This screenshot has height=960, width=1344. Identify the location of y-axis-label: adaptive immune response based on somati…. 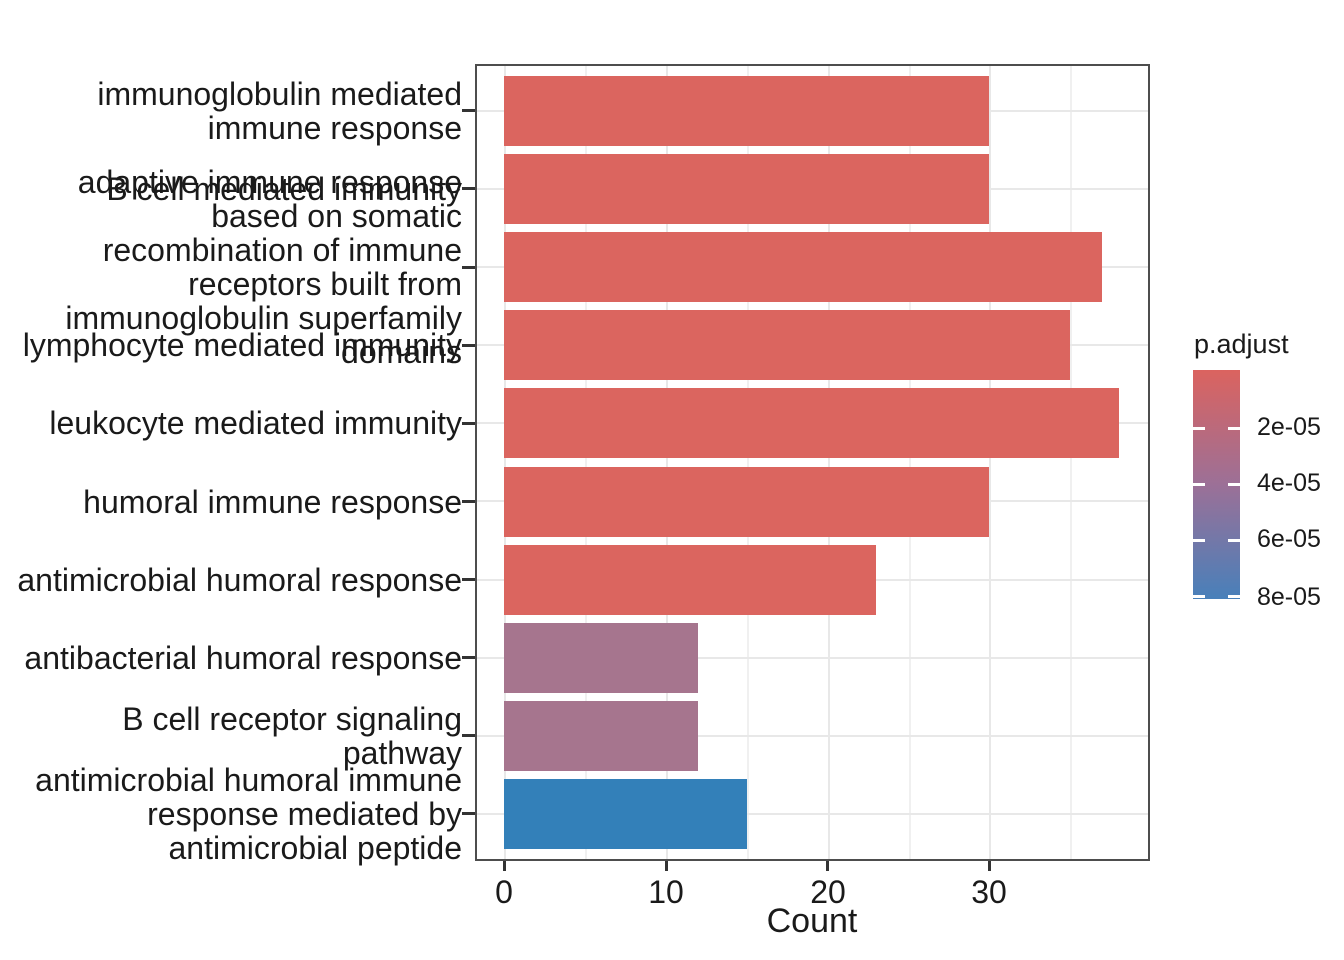
(263, 267).